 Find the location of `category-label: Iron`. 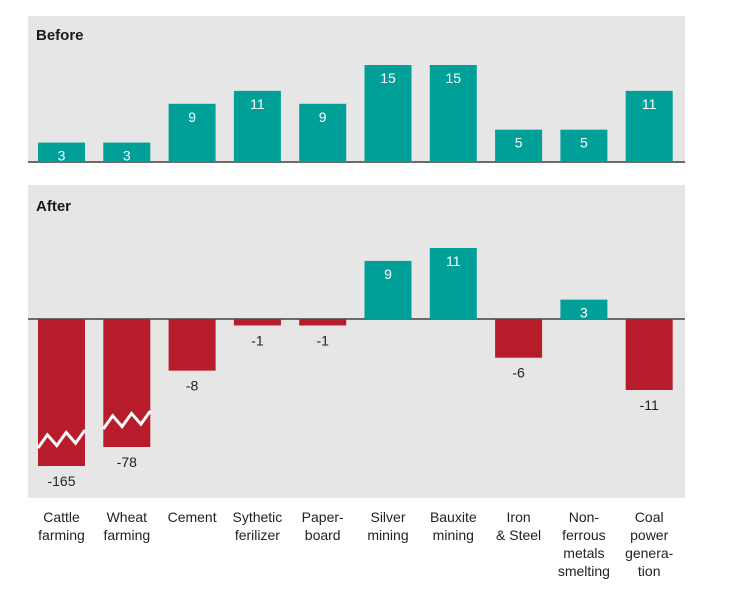

category-label: Iron is located at coordinates (519, 517).